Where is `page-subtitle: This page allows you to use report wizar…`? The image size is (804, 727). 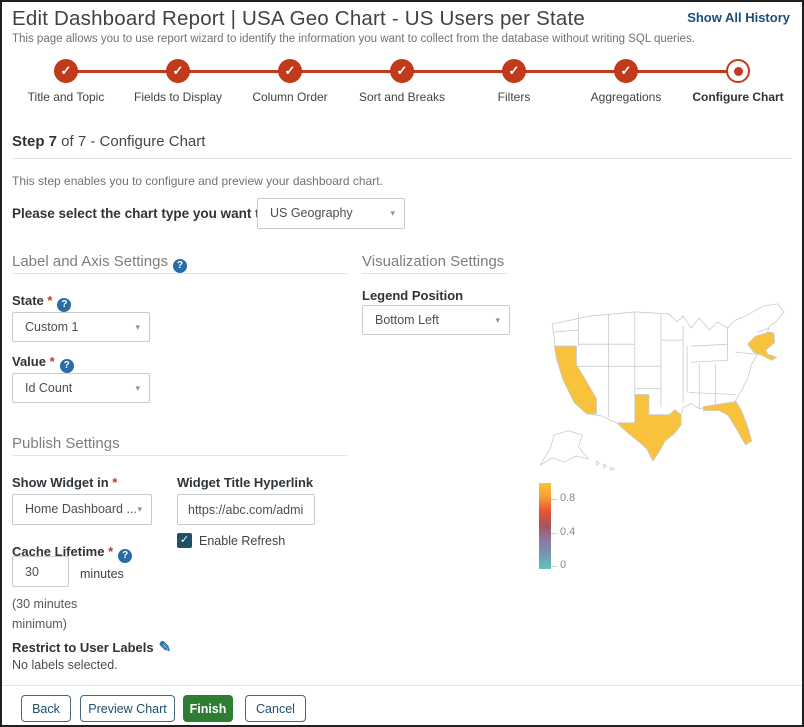
page-subtitle: This page allows you to use report wizar… is located at coordinates (353, 39).